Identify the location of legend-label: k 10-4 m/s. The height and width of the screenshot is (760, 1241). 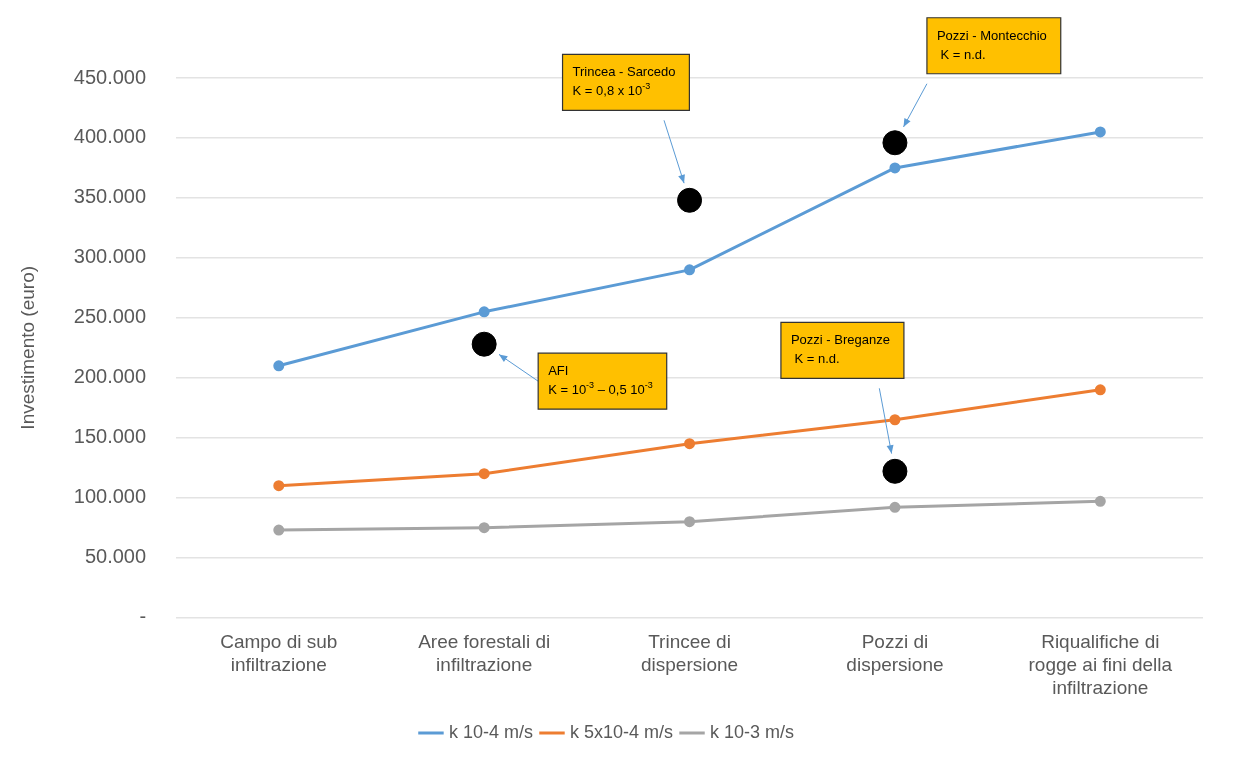
(490, 731).